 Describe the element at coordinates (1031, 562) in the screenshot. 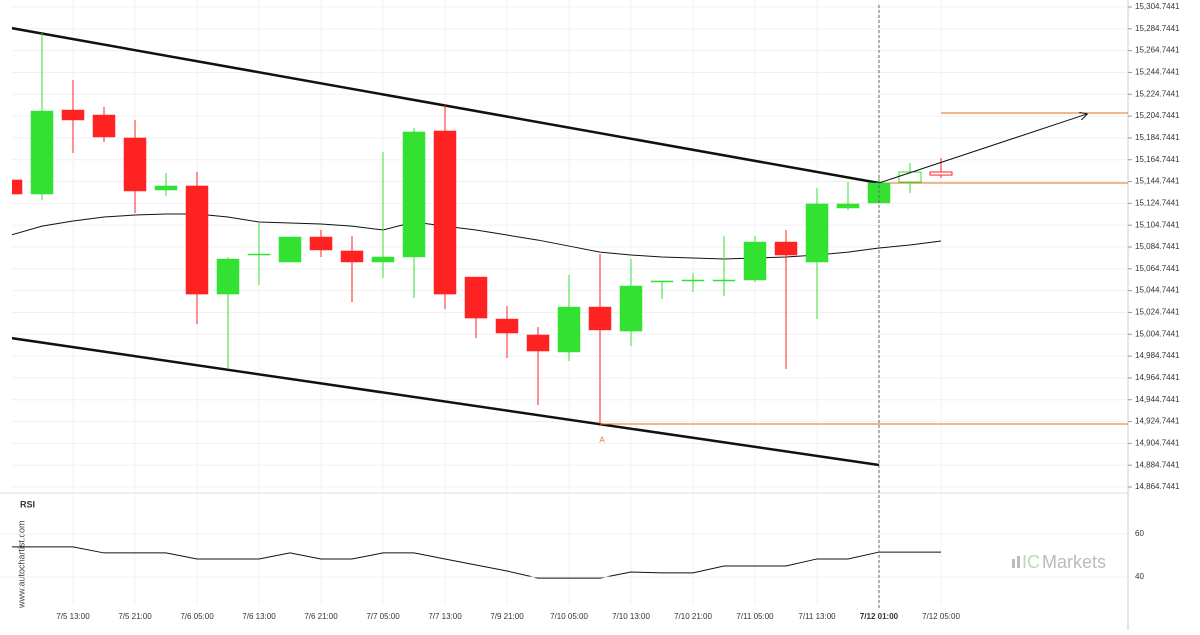

I see `brand-prefix: IC` at that location.